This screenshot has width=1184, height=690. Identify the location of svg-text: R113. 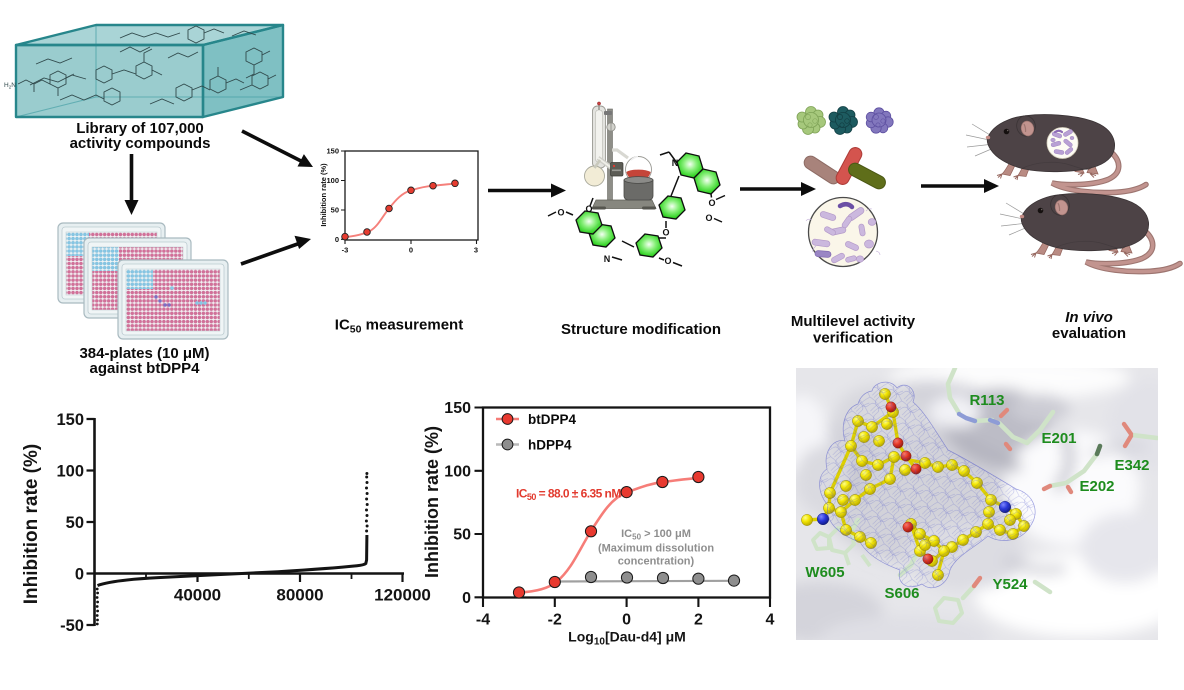
(986, 400).